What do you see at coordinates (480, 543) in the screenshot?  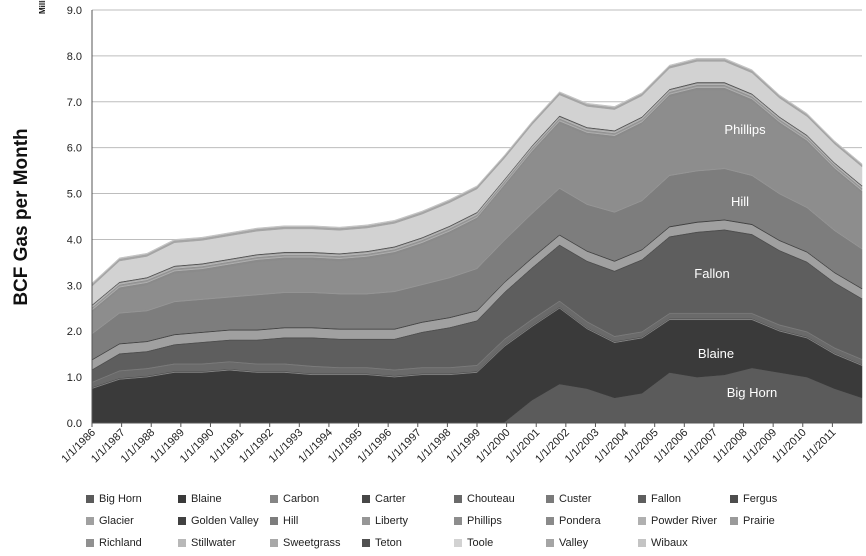 I see `legend-label: Toole` at bounding box center [480, 543].